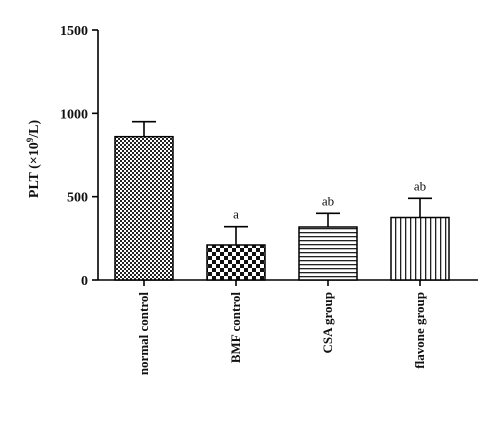  Describe the element at coordinates (143, 334) in the screenshot. I see `x-tick-label: normal control` at that location.